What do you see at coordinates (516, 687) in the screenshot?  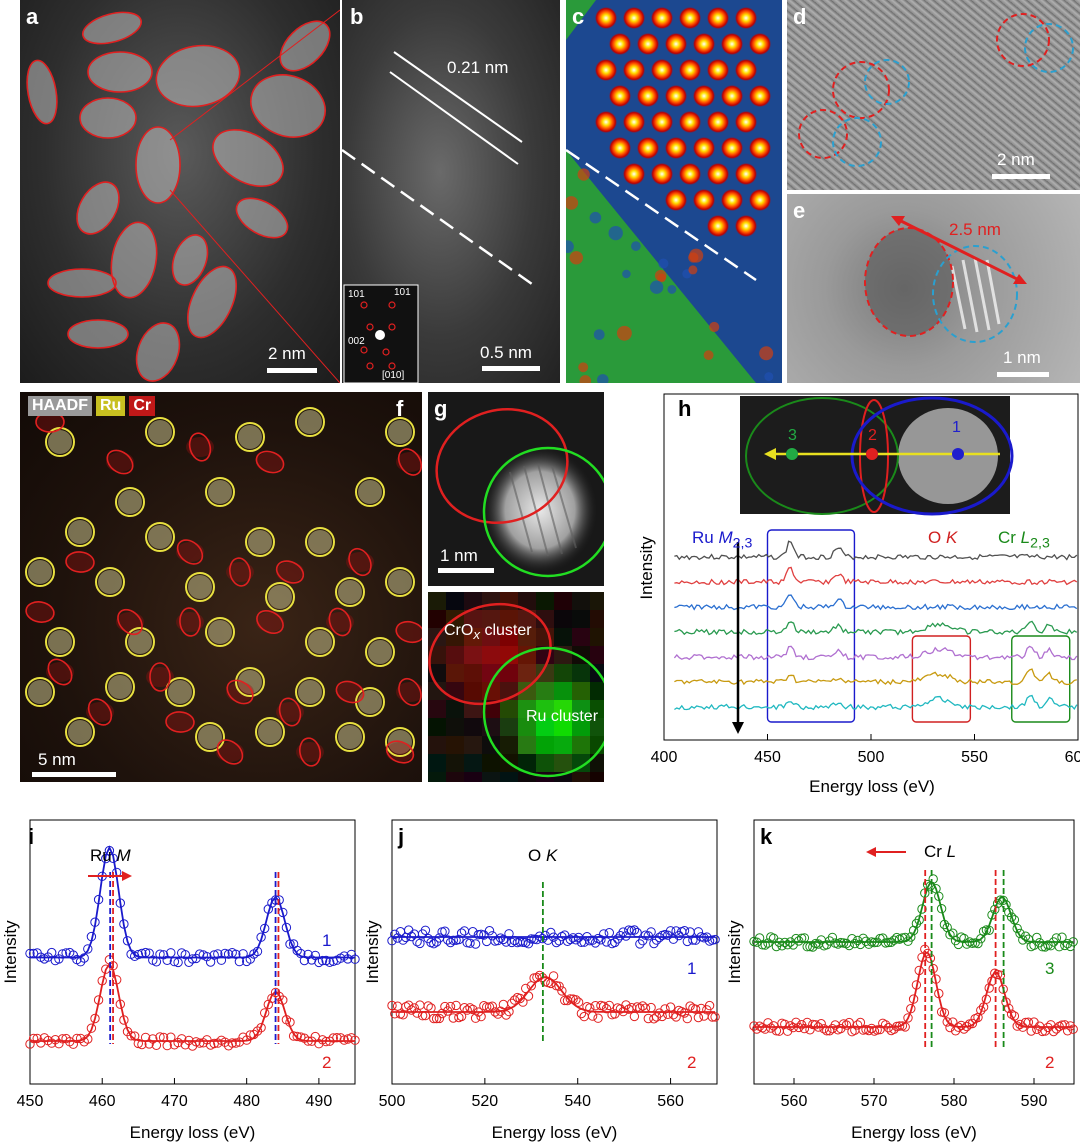 I see `panel-g-map-overlay` at bounding box center [516, 687].